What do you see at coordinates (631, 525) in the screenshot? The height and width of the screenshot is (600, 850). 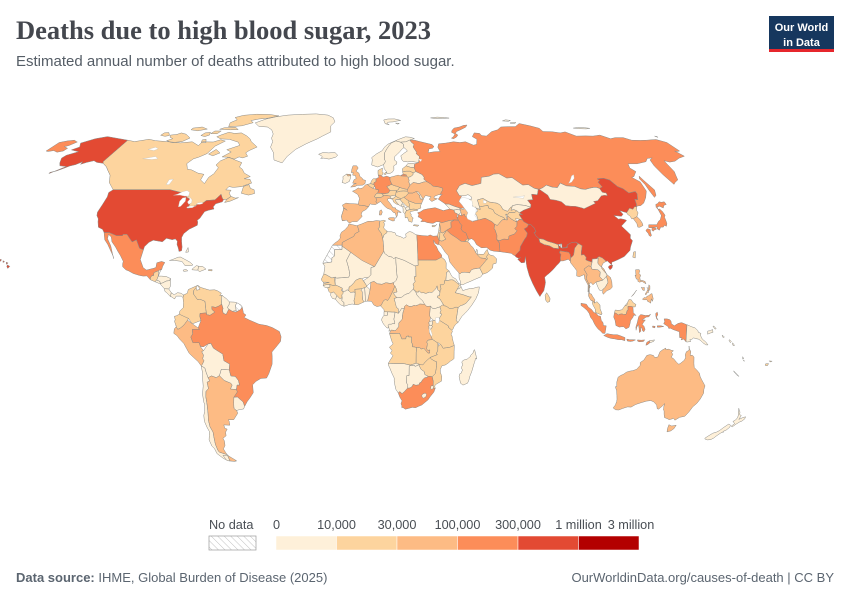 I see `svg-text: 3 million` at bounding box center [631, 525].